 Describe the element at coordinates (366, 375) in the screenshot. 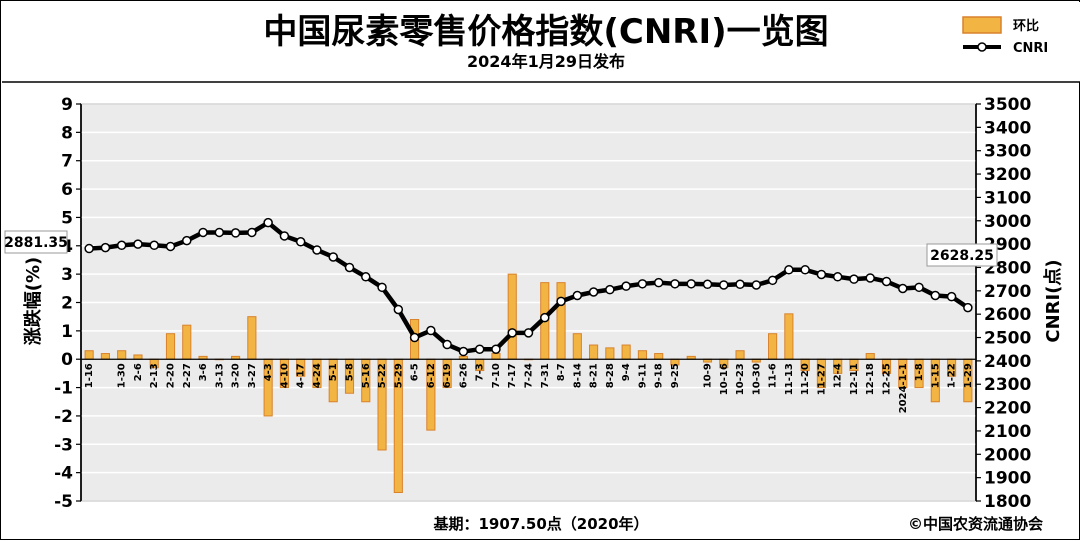

I see `x-tick-label: 5-16` at that location.